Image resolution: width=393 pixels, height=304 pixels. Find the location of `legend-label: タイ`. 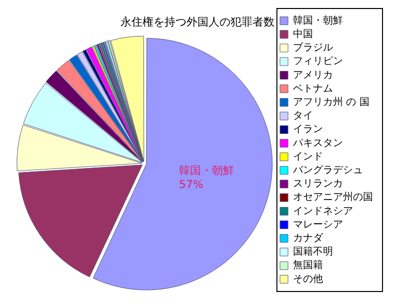

legend-label: タイ is located at coordinates (303, 116).